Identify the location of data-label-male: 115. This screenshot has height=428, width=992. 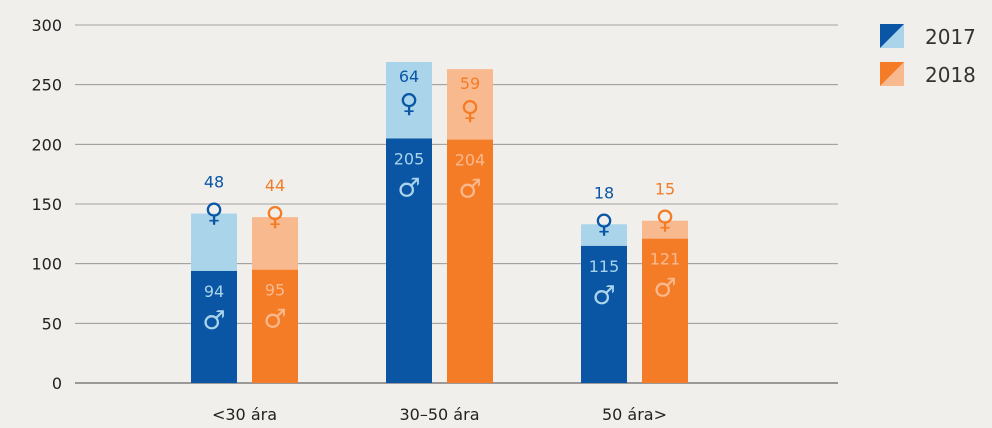
(604, 266).